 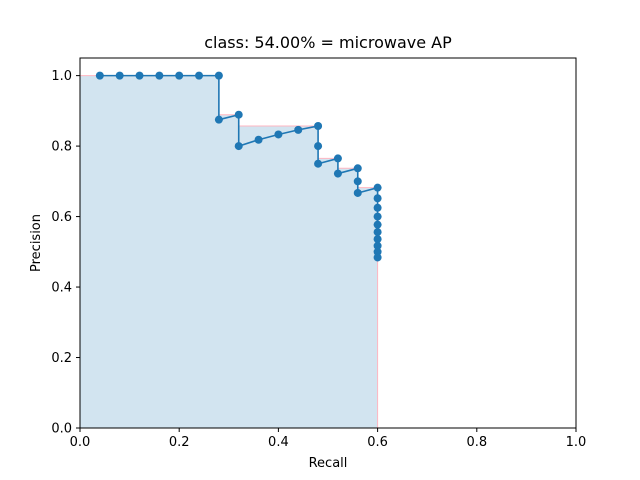 I want to click on y-tick-label: 1.0, so click(x=61, y=76).